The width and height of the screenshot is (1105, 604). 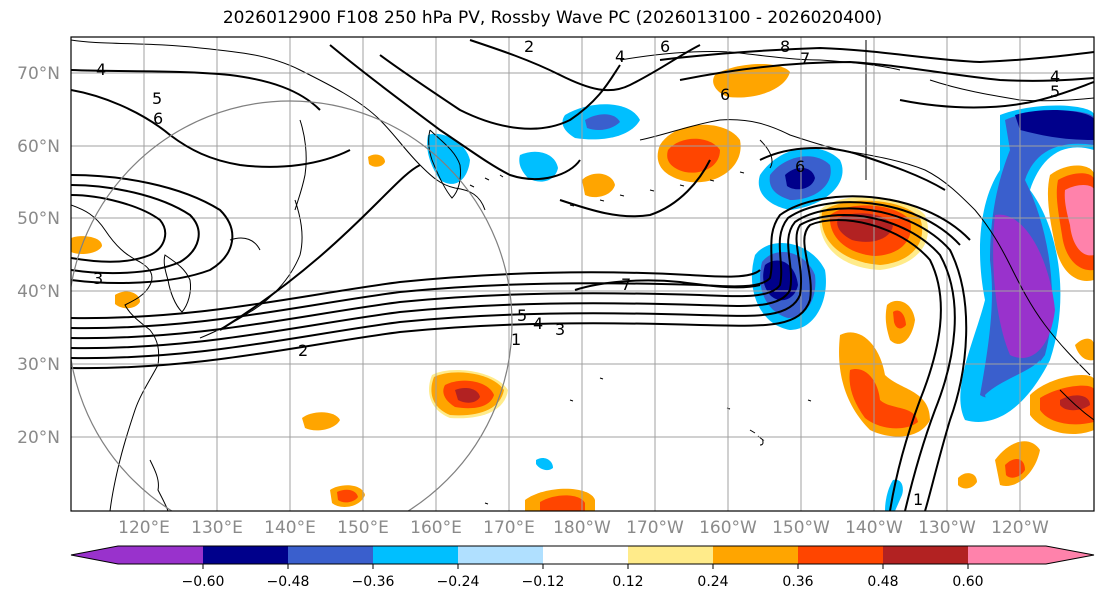 What do you see at coordinates (38, 147) in the screenshot?
I see `lat-label: 60°N` at bounding box center [38, 147].